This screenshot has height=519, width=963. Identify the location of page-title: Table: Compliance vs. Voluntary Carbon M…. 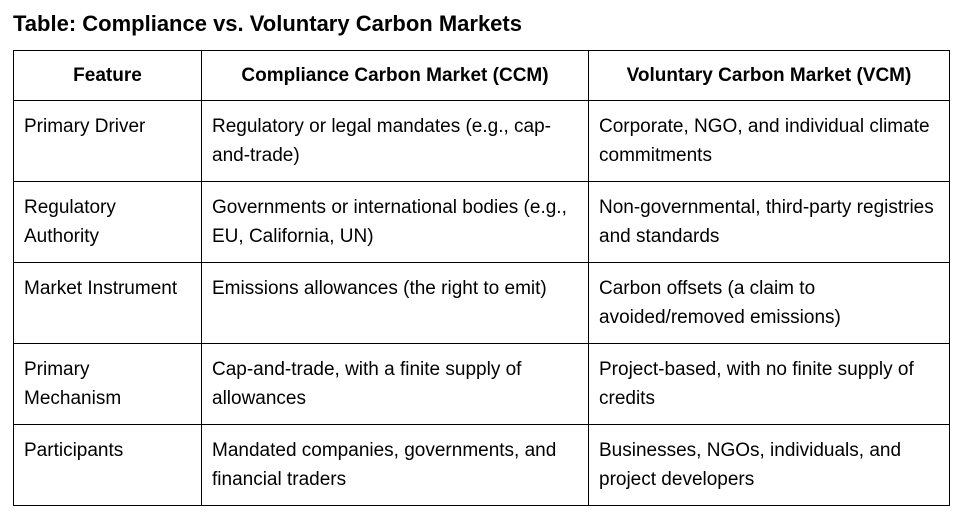
(267, 23).